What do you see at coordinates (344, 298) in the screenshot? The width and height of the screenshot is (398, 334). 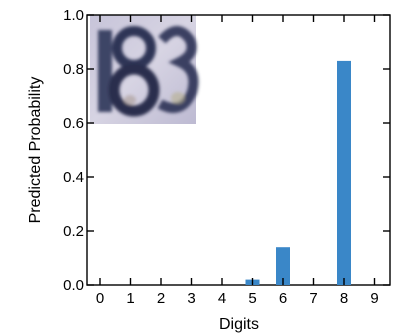 I see `x-tick-label: 8` at bounding box center [344, 298].